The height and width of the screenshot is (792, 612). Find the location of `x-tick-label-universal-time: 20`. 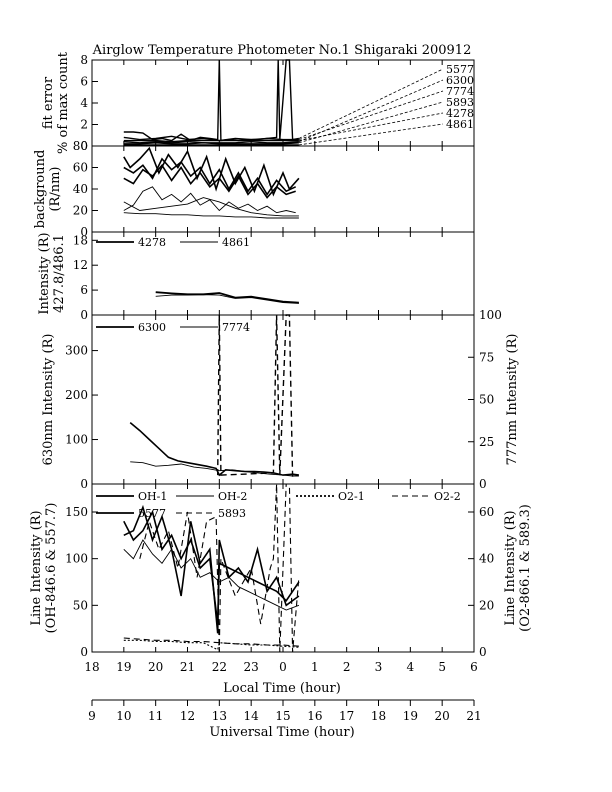

x-tick-label-universal-time: 20 is located at coordinates (442, 716).